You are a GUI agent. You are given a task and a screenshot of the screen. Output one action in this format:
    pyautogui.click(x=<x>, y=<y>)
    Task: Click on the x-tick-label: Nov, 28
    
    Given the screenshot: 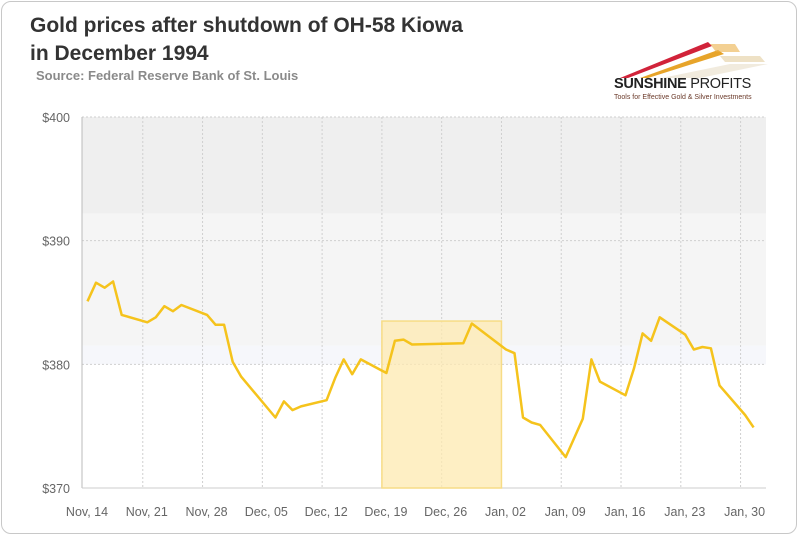 What is the action you would take?
    pyautogui.click(x=206, y=512)
    